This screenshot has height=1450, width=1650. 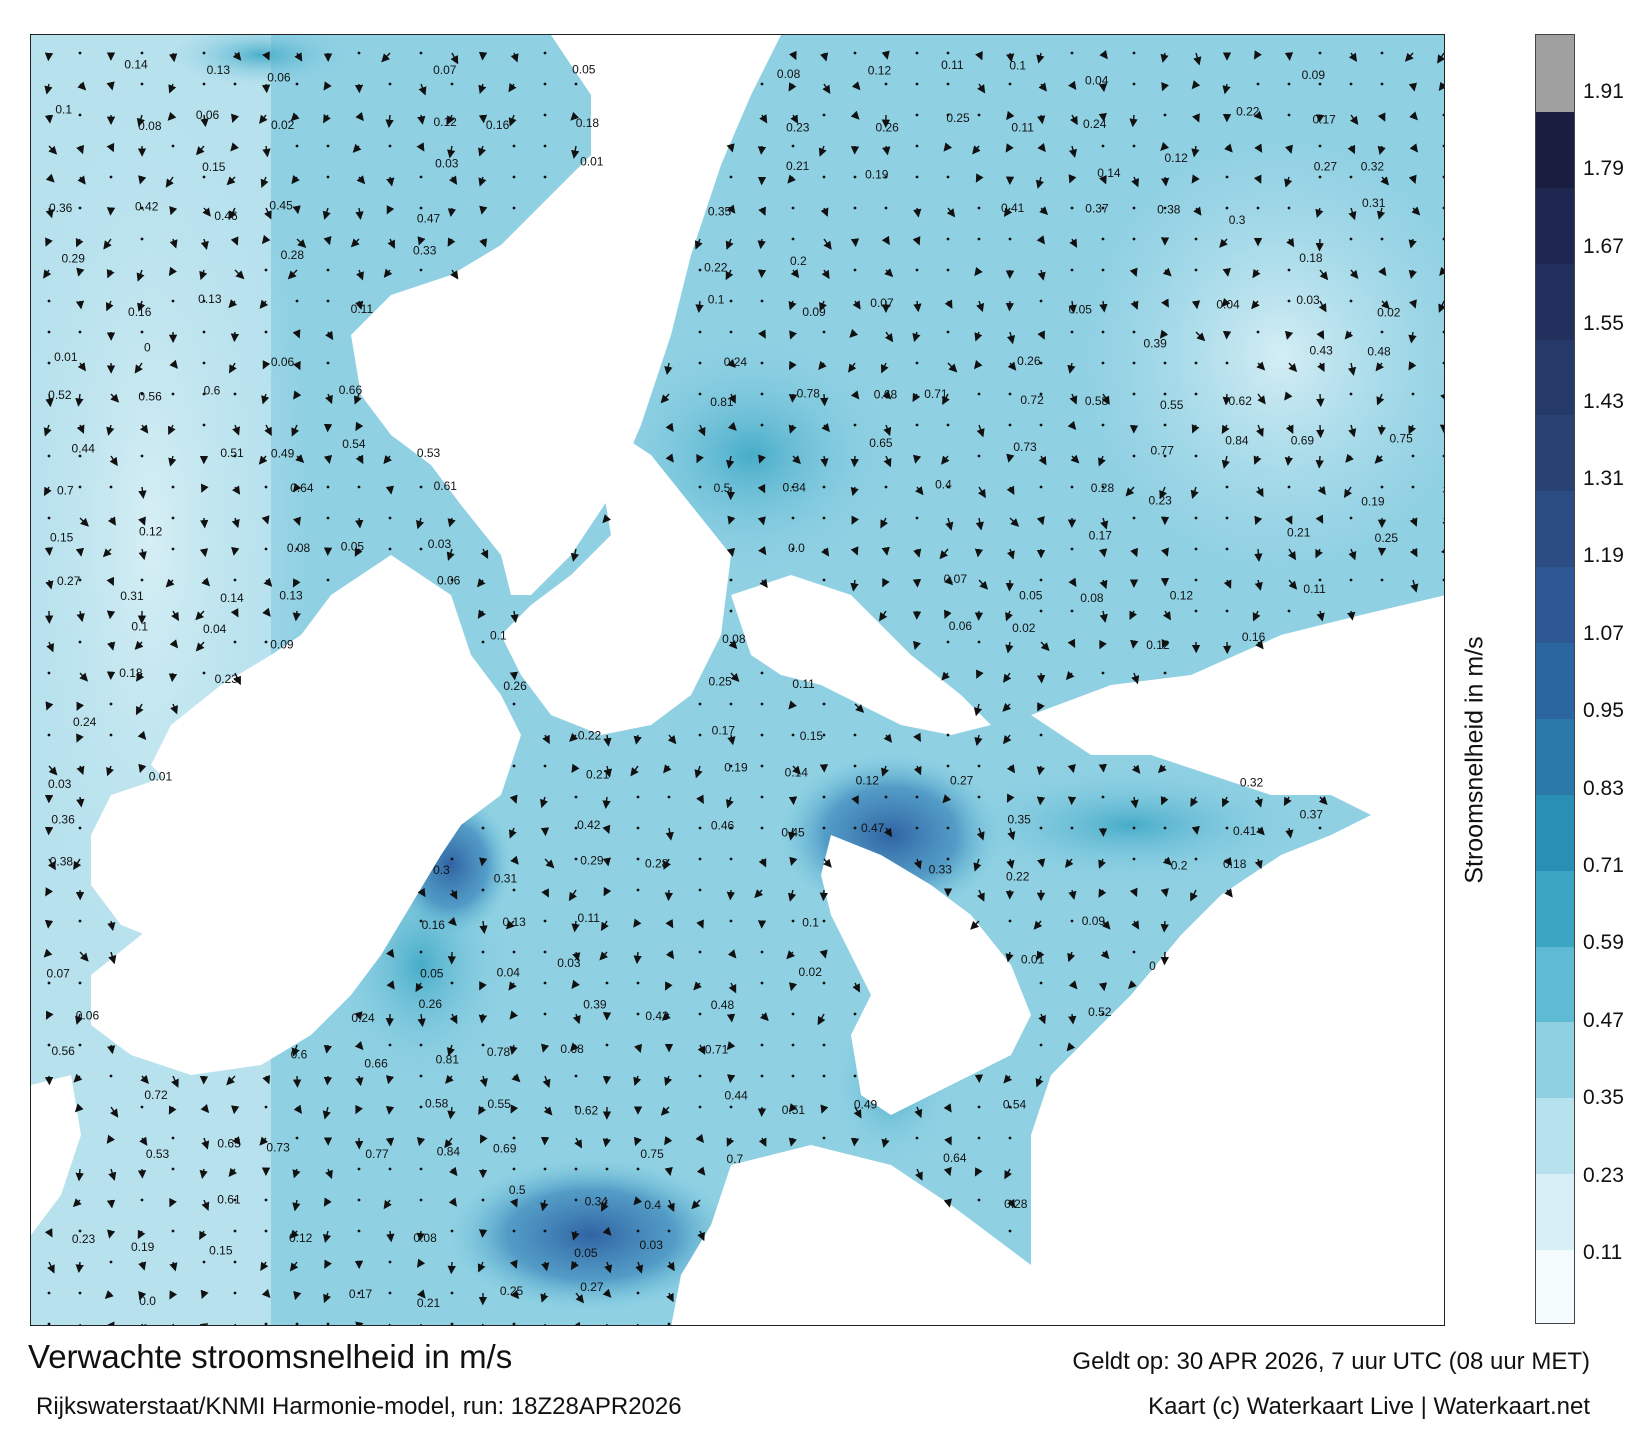 What do you see at coordinates (232, 598) in the screenshot?
I see `speed-label: 0.14` at bounding box center [232, 598].